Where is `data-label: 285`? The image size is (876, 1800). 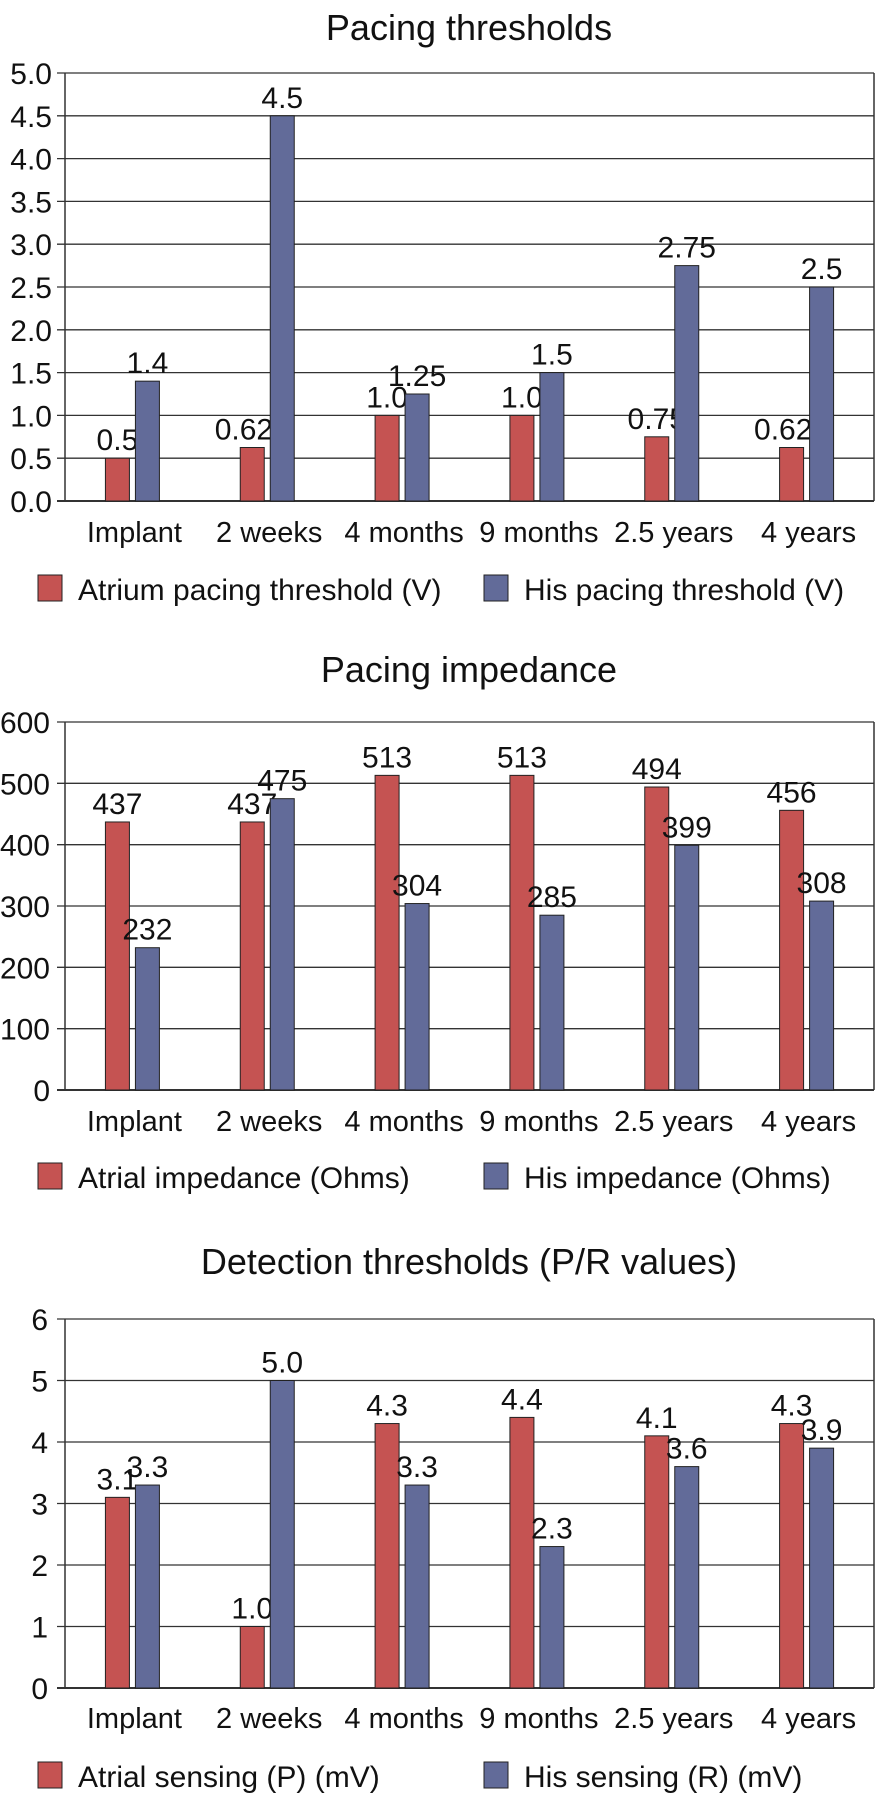
data-label: 285 is located at coordinates (552, 897).